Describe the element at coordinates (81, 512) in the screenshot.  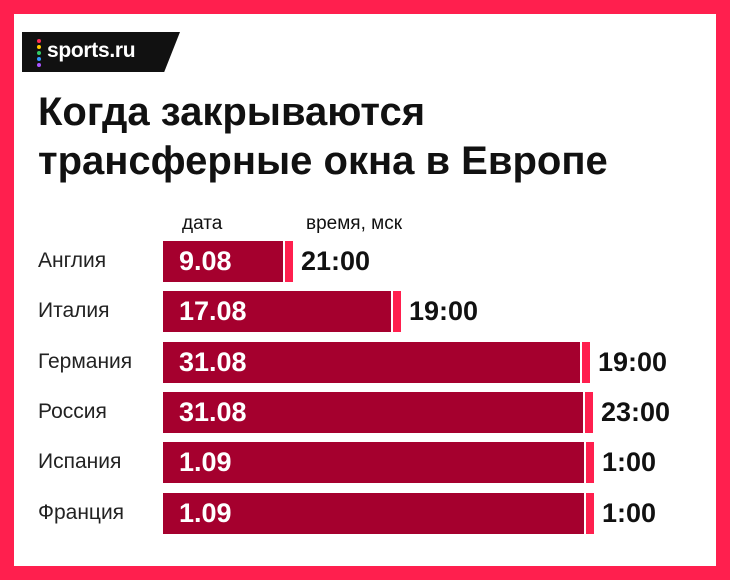
I see `country-label: Франция` at that location.